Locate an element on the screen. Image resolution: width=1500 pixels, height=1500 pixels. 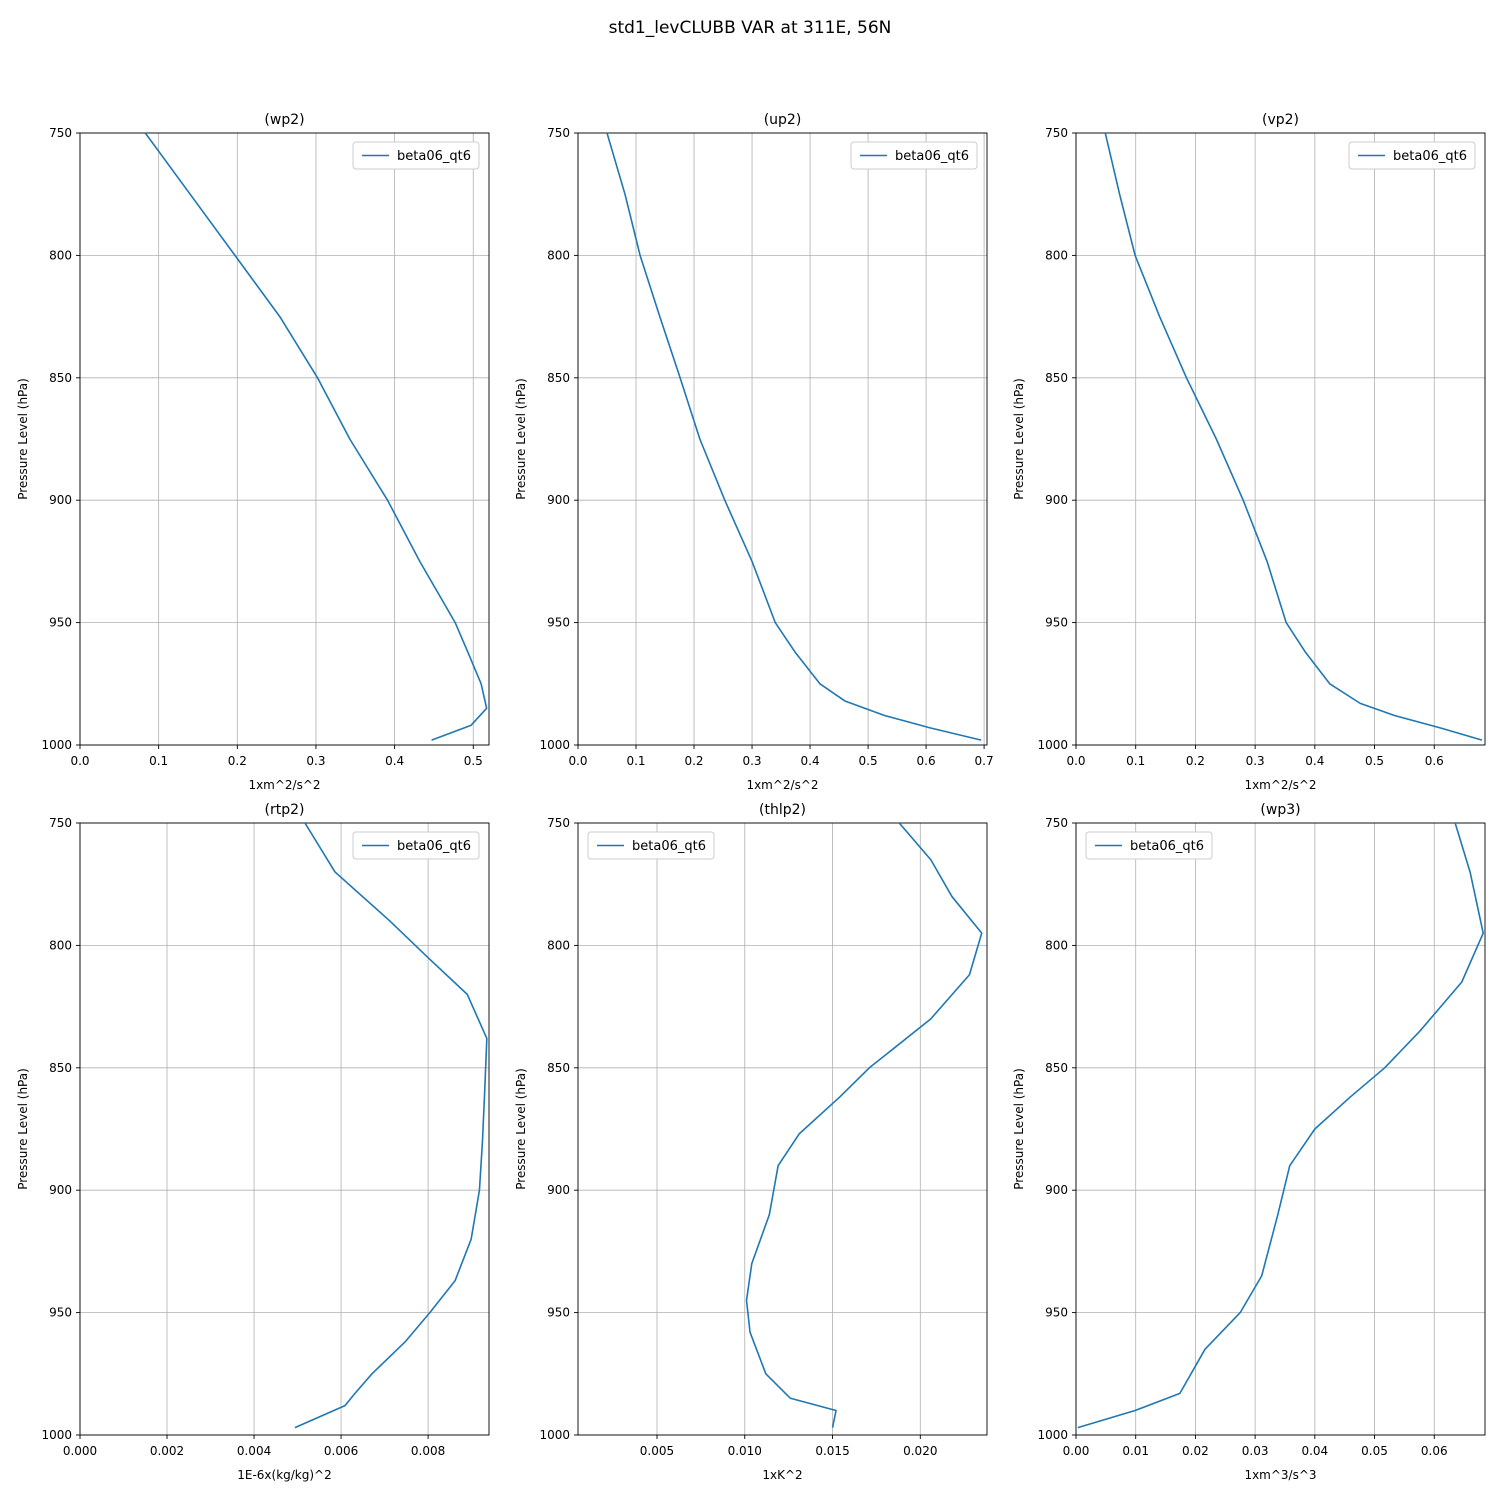
x-tick-label: 0.004 is located at coordinates (254, 1451).